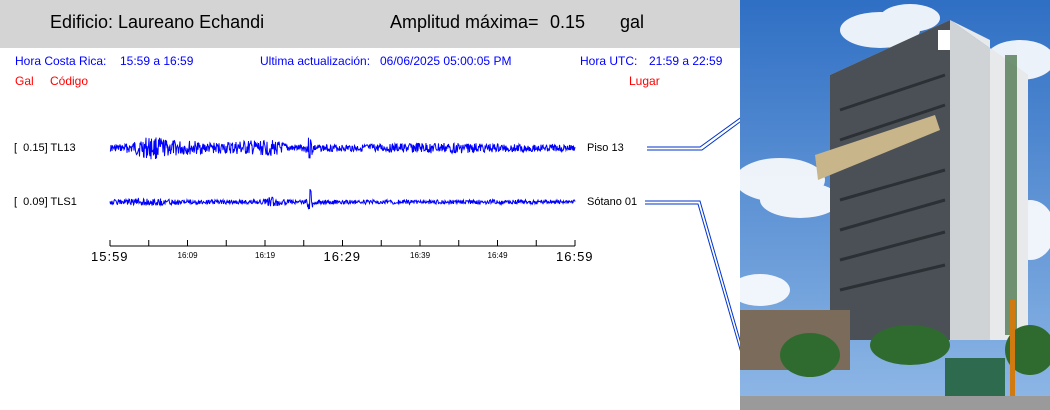  I want to click on channel-row-1-label: [ 0.15] TL13, so click(45, 148).